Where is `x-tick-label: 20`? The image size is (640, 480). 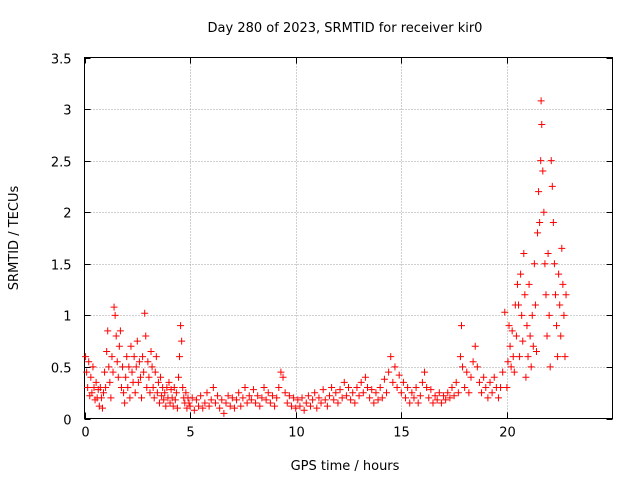
x-tick-label: 20 is located at coordinates (507, 433).